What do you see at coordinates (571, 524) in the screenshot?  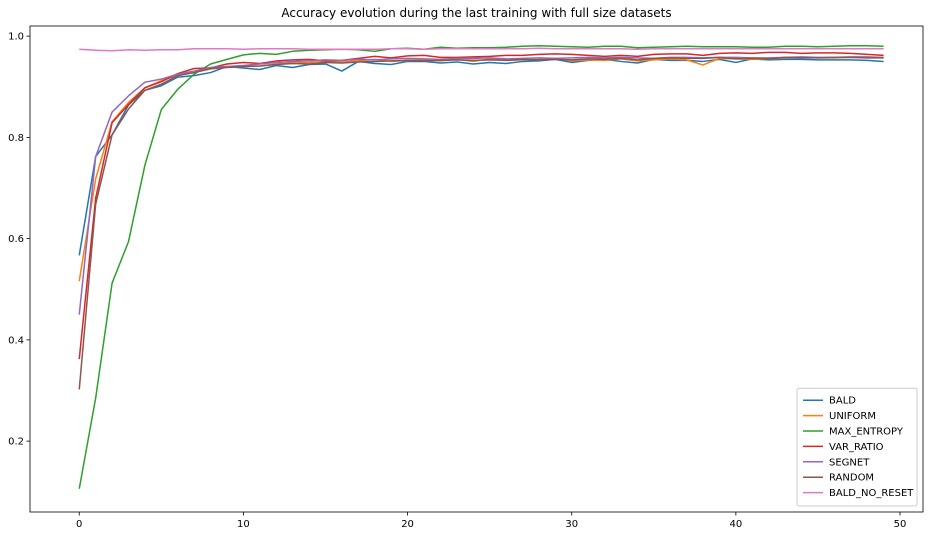 I see `x-tick-label: 30` at bounding box center [571, 524].